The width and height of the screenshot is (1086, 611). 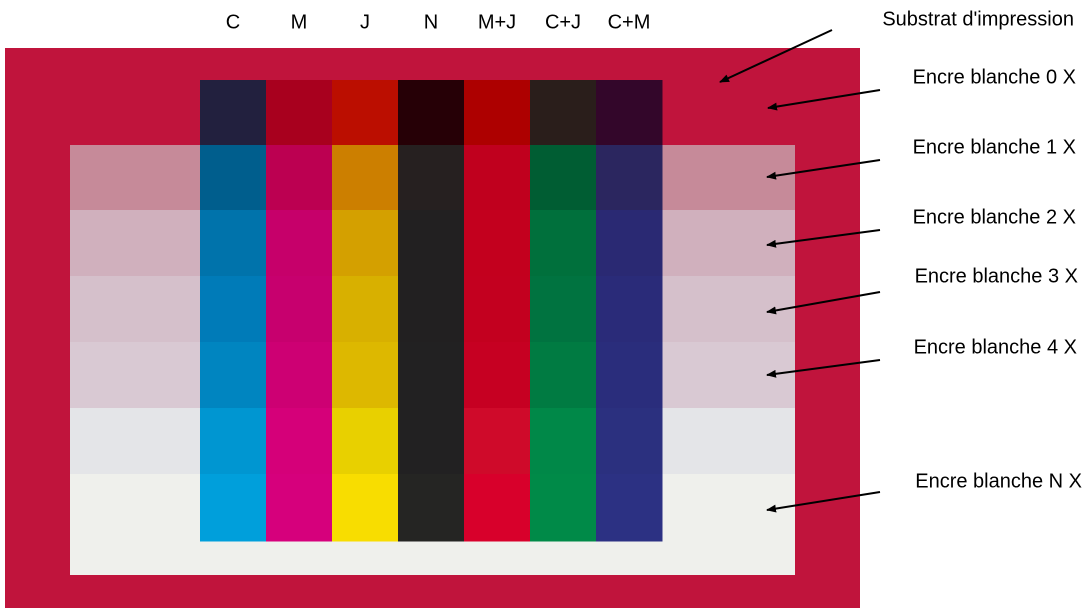 I want to click on column-label: C+J, so click(x=563, y=22).